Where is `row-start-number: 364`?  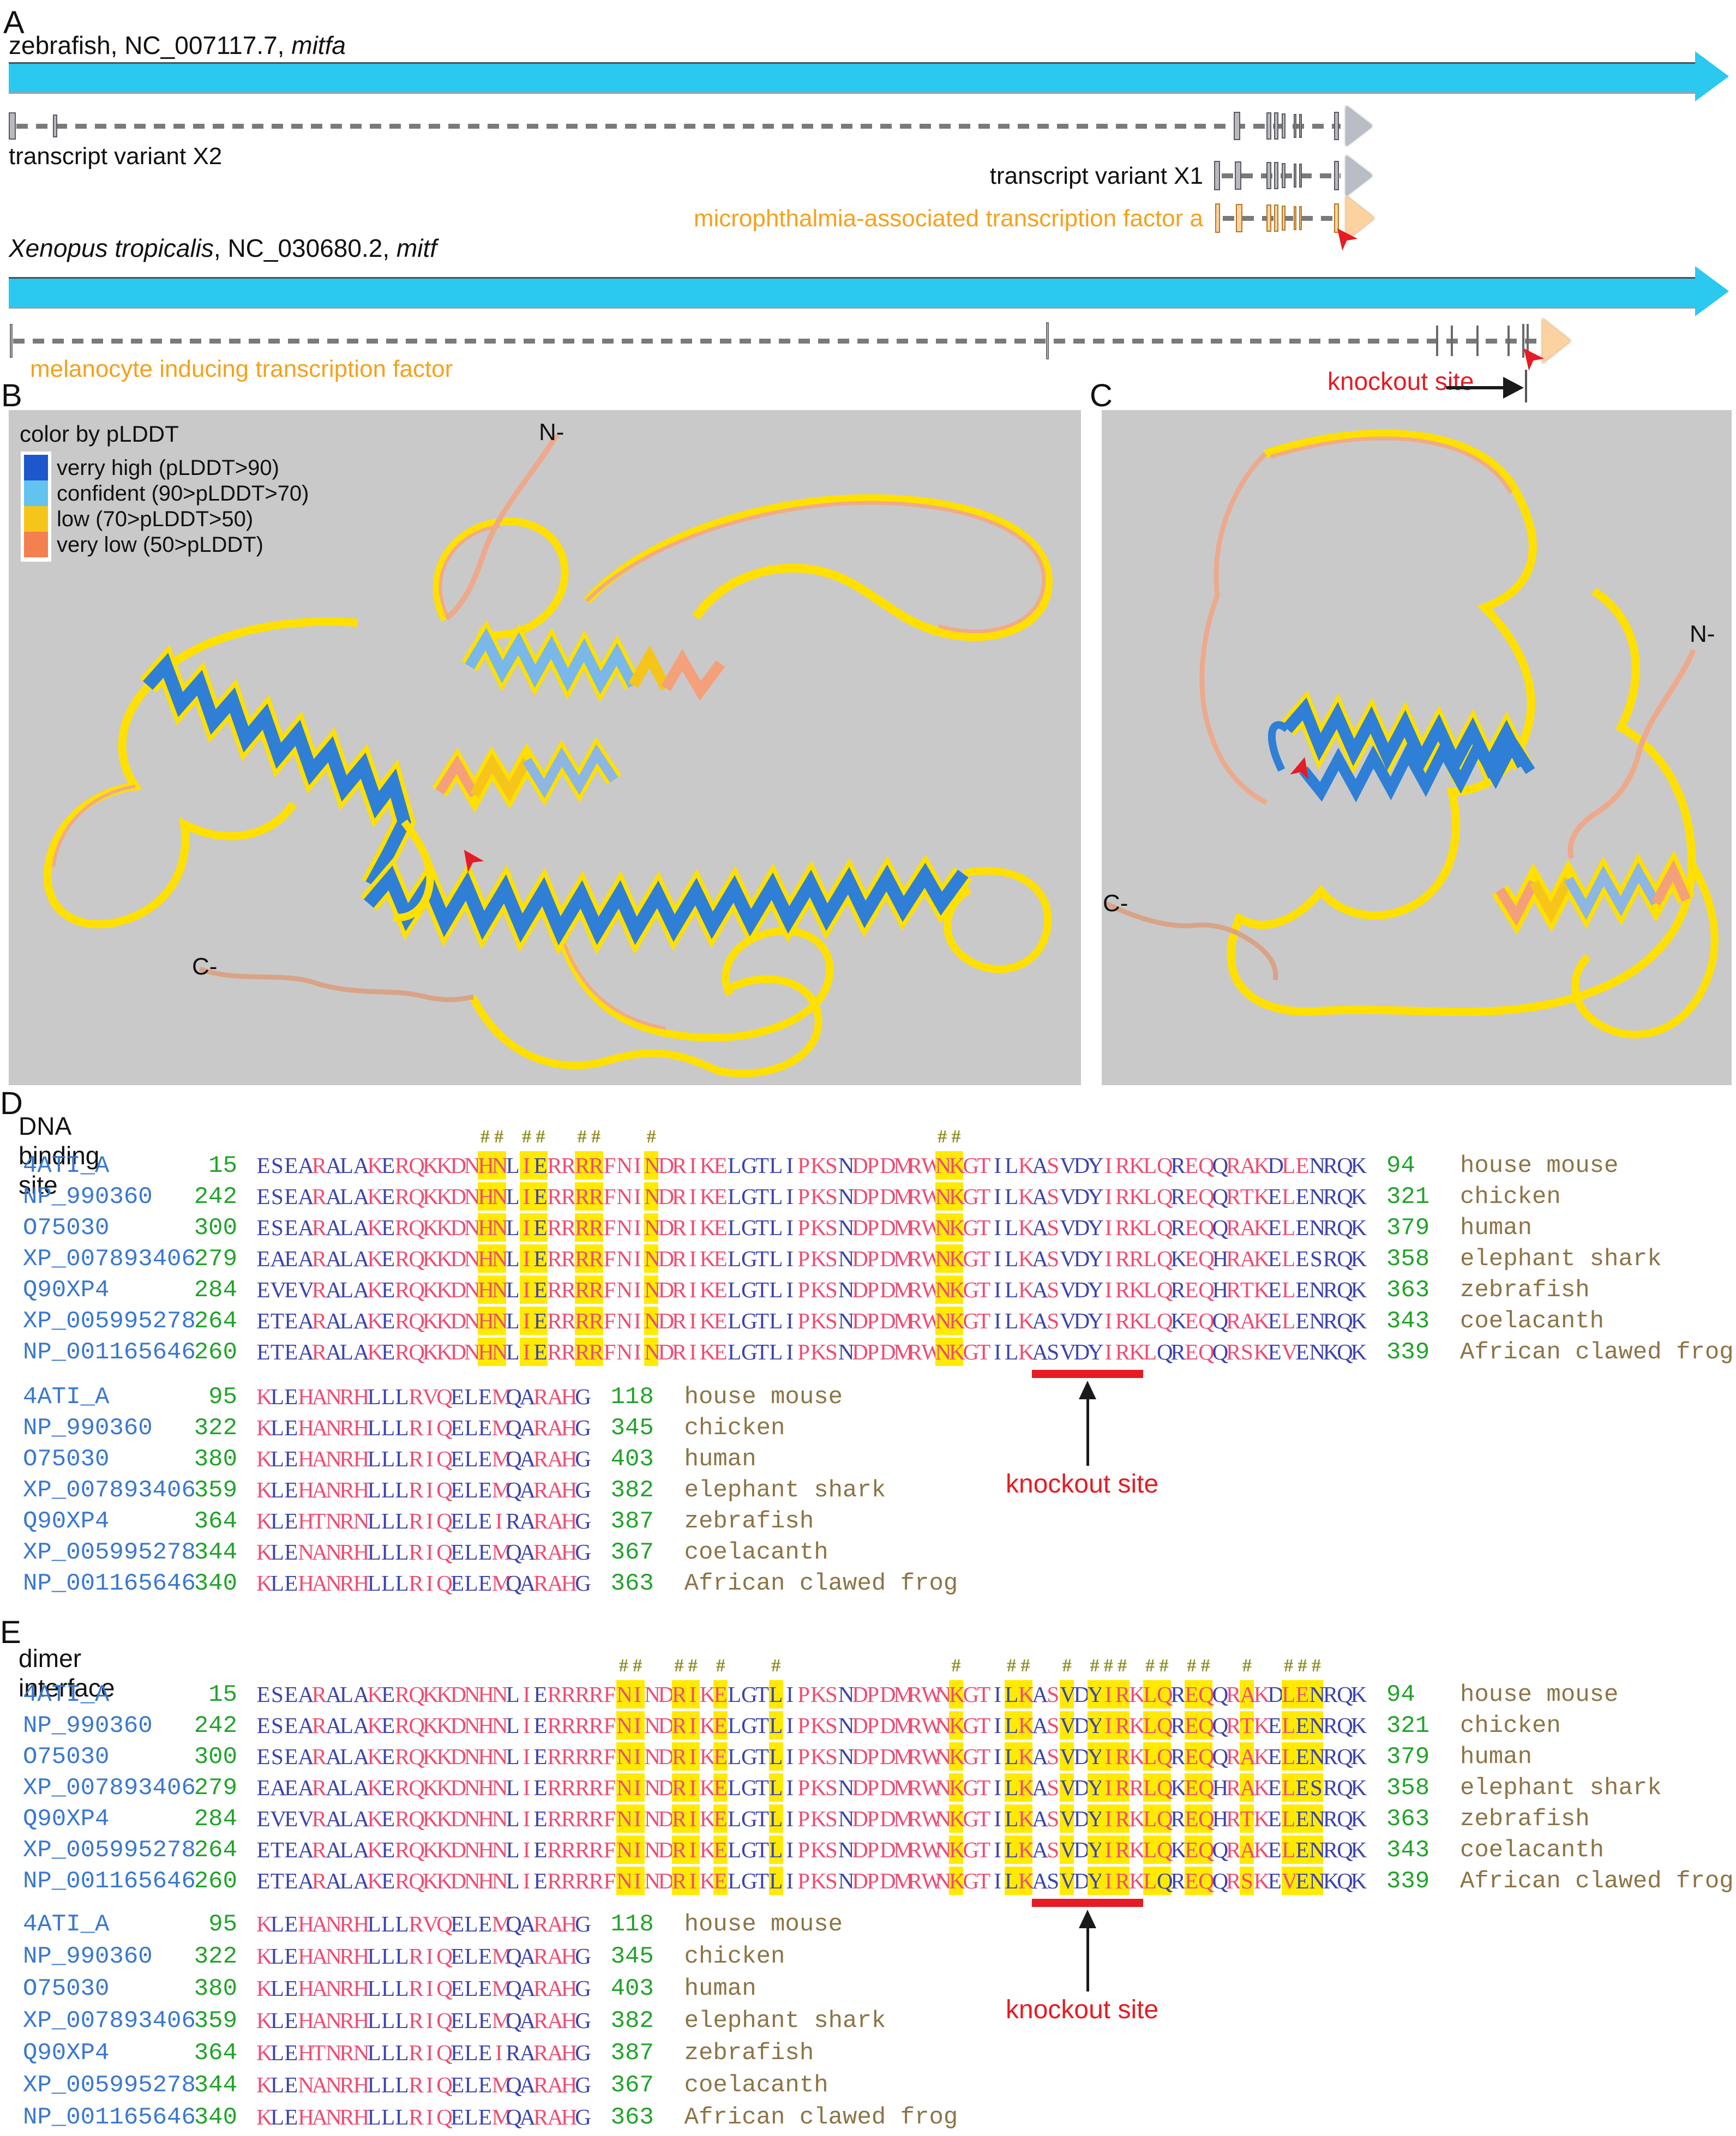 row-start-number: 364 is located at coordinates (215, 2053).